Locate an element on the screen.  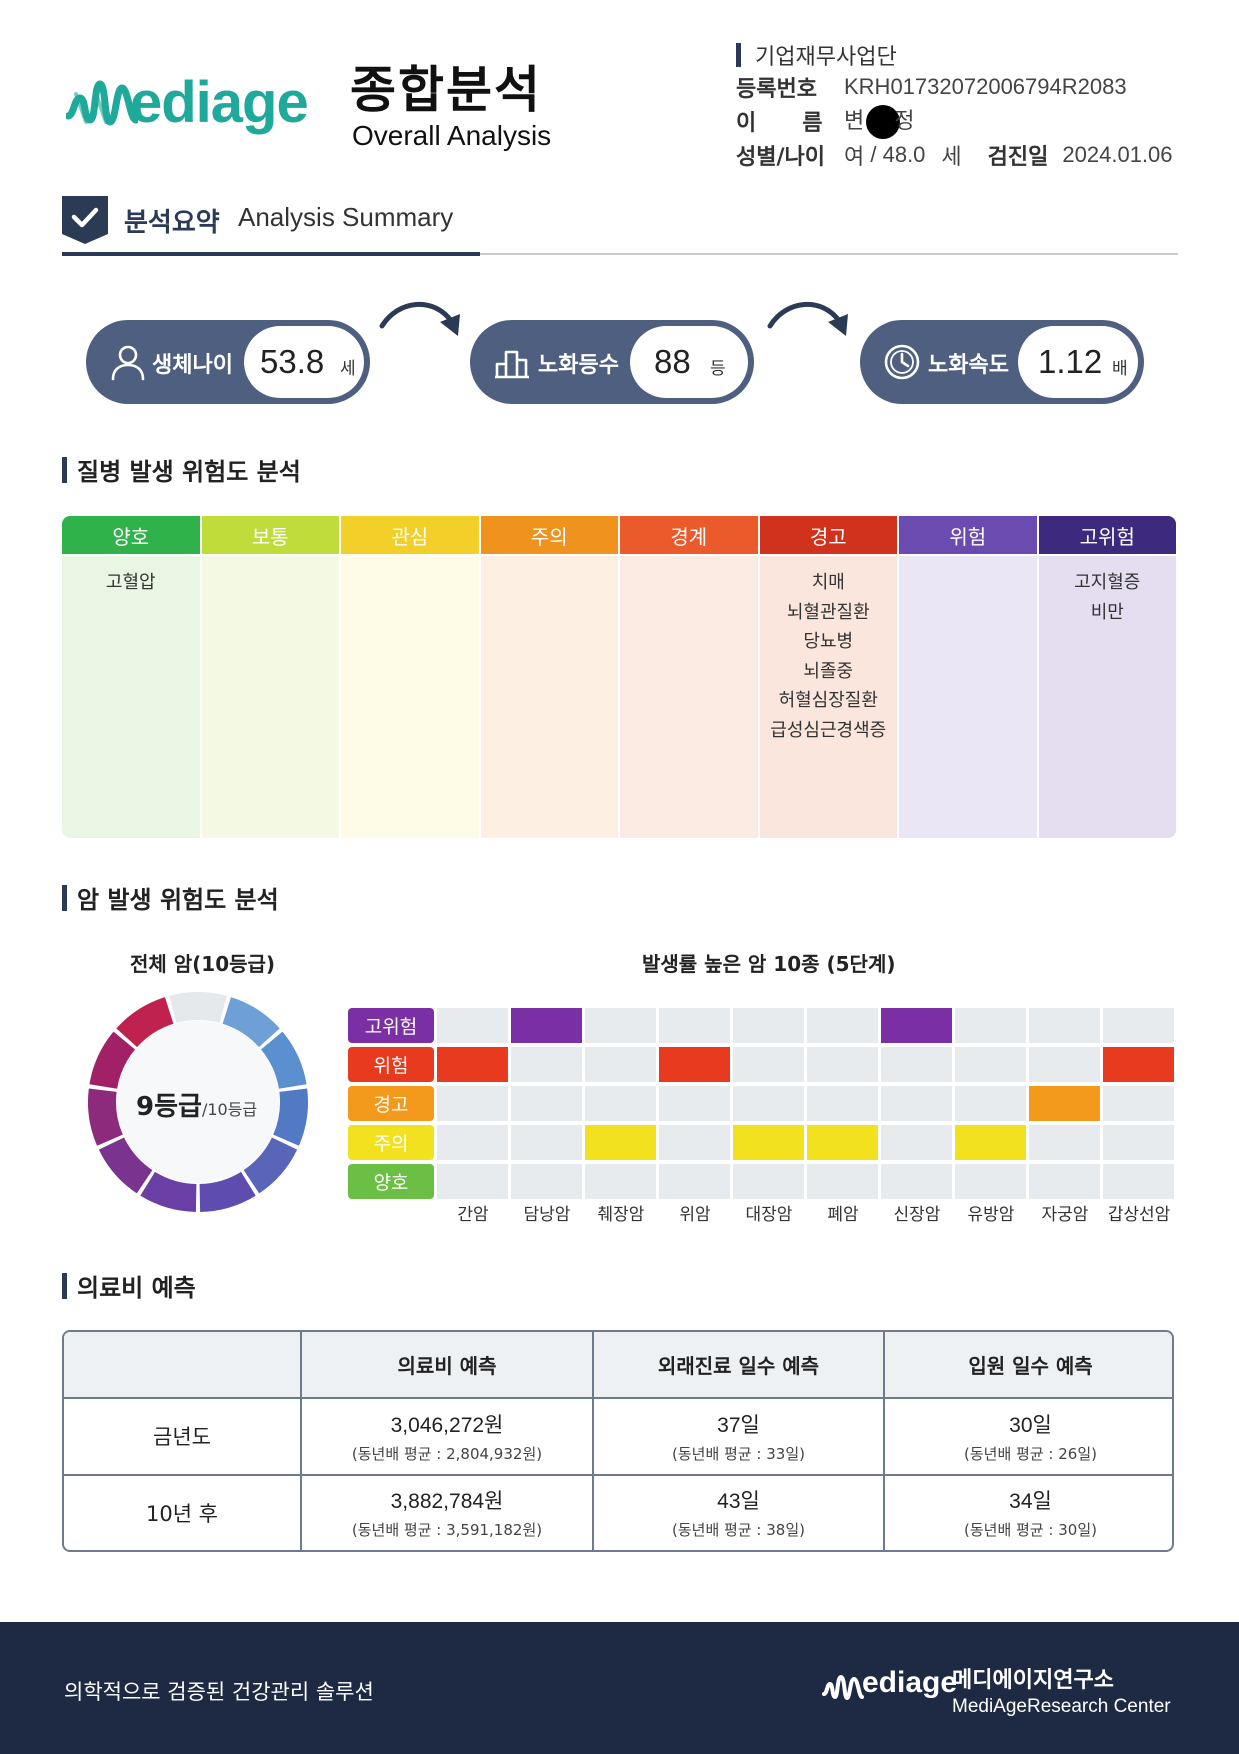
checkup-label: 검진일 is located at coordinates (1018, 157).